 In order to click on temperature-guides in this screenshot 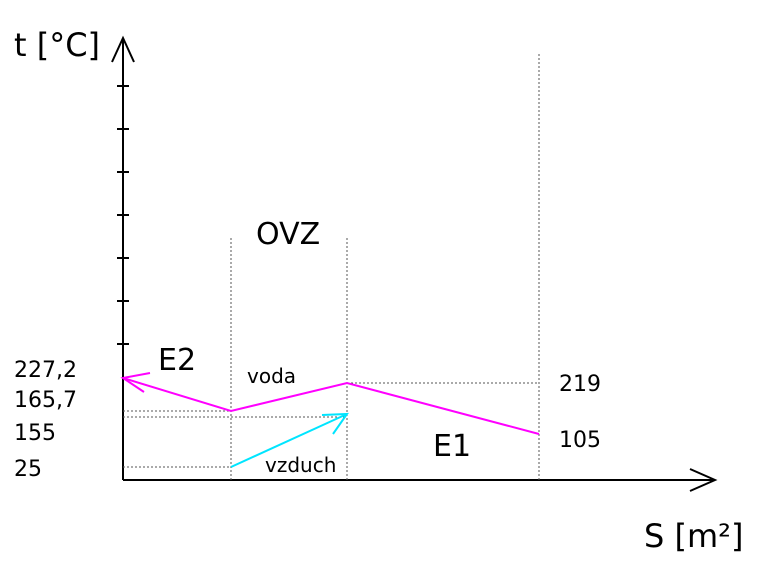, I will do `click(331, 425)`.